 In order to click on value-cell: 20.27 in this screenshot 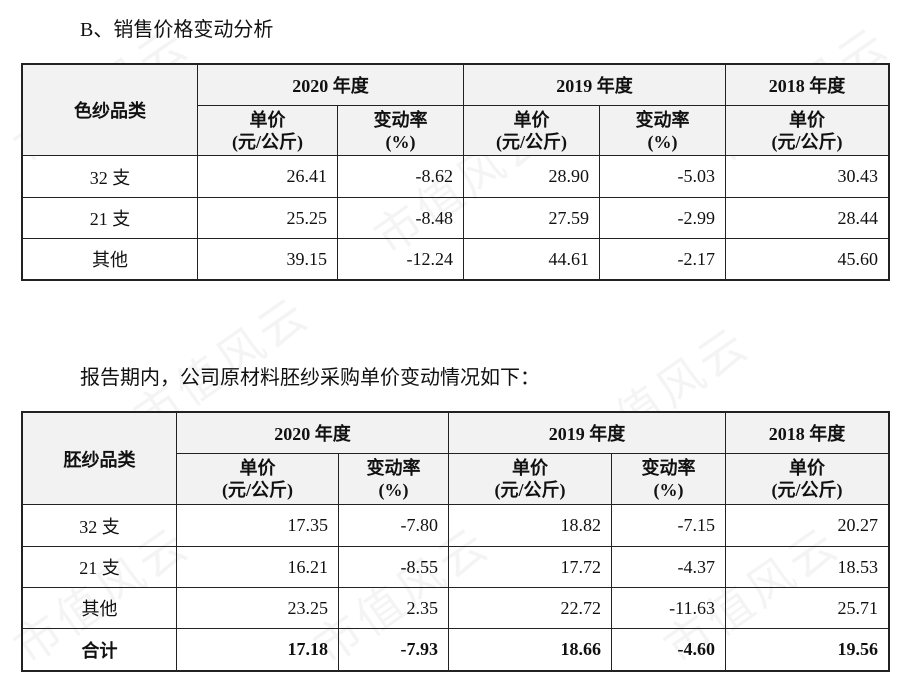, I will do `click(807, 525)`.